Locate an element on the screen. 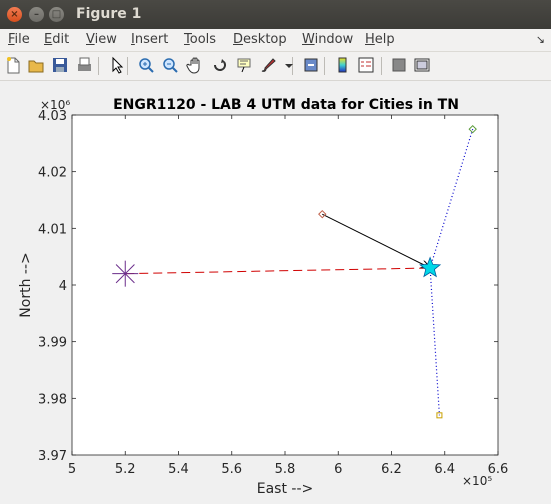  menu-mnemonic: E is located at coordinates (48, 39).